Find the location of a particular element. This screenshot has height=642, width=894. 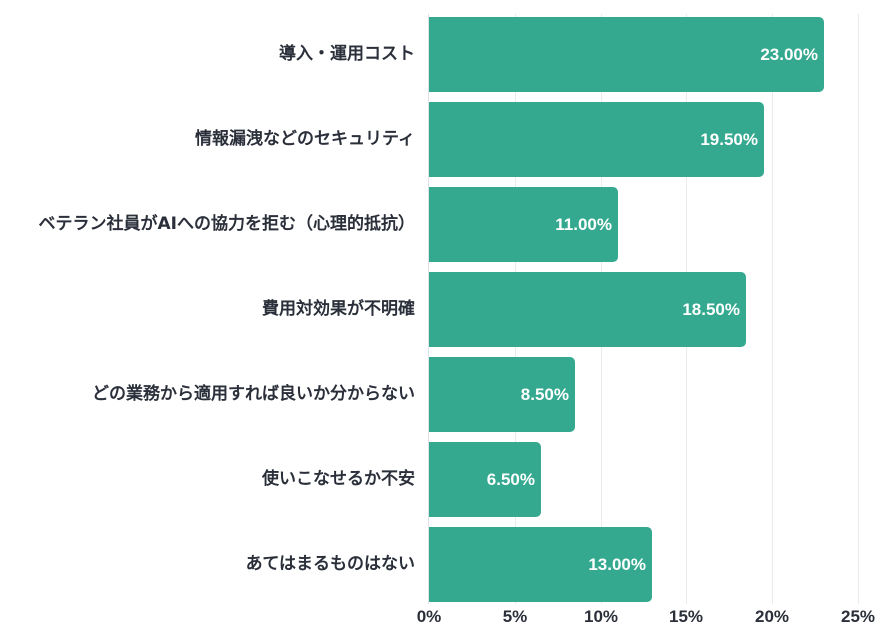

bar-value-label: 8.50% is located at coordinates (544, 394).